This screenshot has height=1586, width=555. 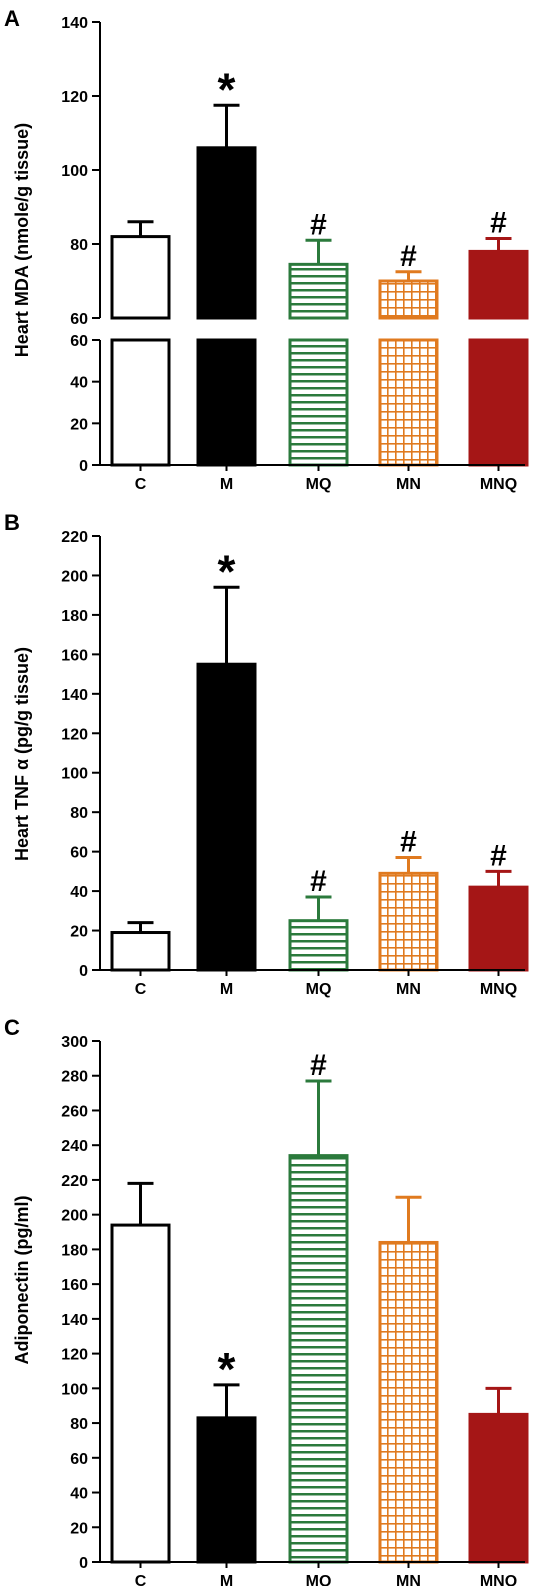 What do you see at coordinates (74, 576) in the screenshot?
I see `panel-b-y-tick-label-200: 200` at bounding box center [74, 576].